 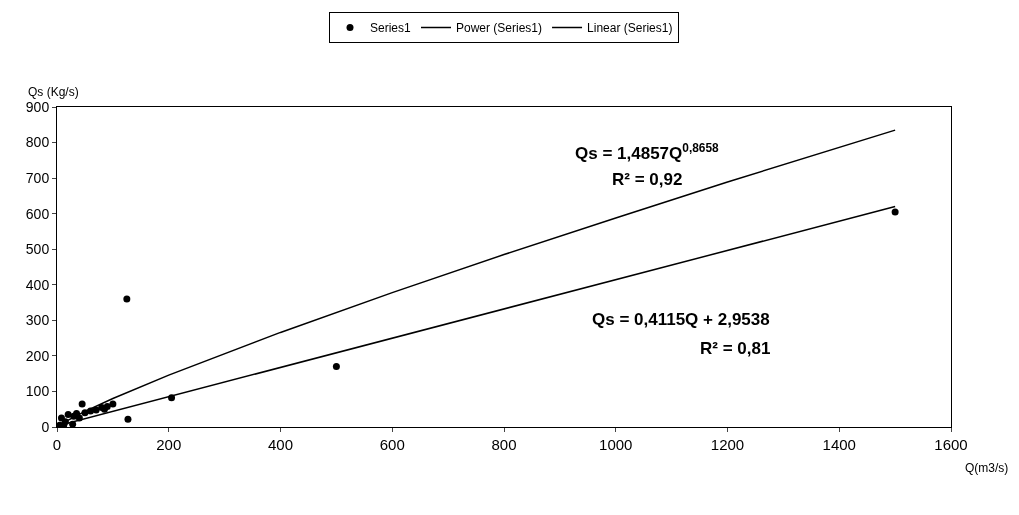 What do you see at coordinates (392, 444) in the screenshot?
I see `x-tick-label: 600` at bounding box center [392, 444].